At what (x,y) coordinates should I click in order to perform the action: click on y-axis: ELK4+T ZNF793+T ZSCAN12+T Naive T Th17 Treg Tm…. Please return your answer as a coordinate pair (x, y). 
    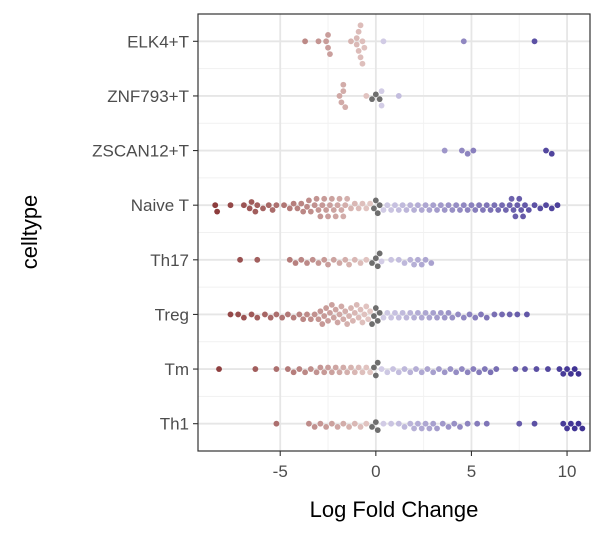
    Looking at the image, I should click on (145, 233).